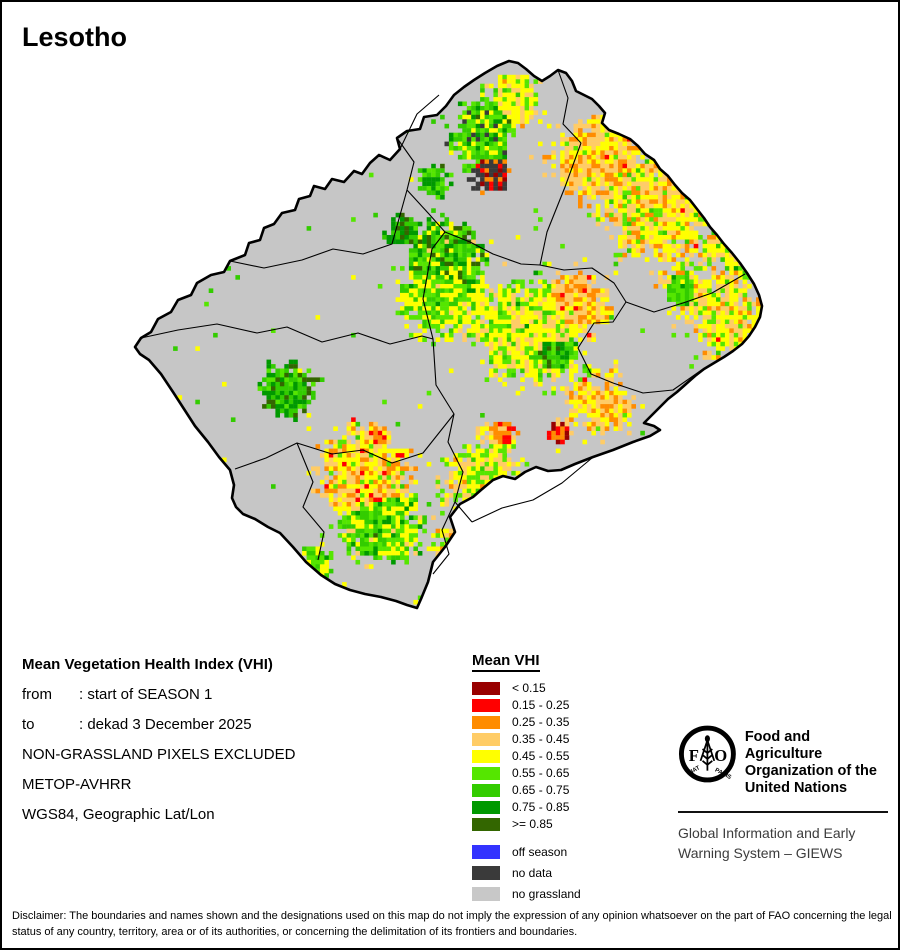  What do you see at coordinates (720, 755) in the screenshot?
I see `svg-text: O` at bounding box center [720, 755].